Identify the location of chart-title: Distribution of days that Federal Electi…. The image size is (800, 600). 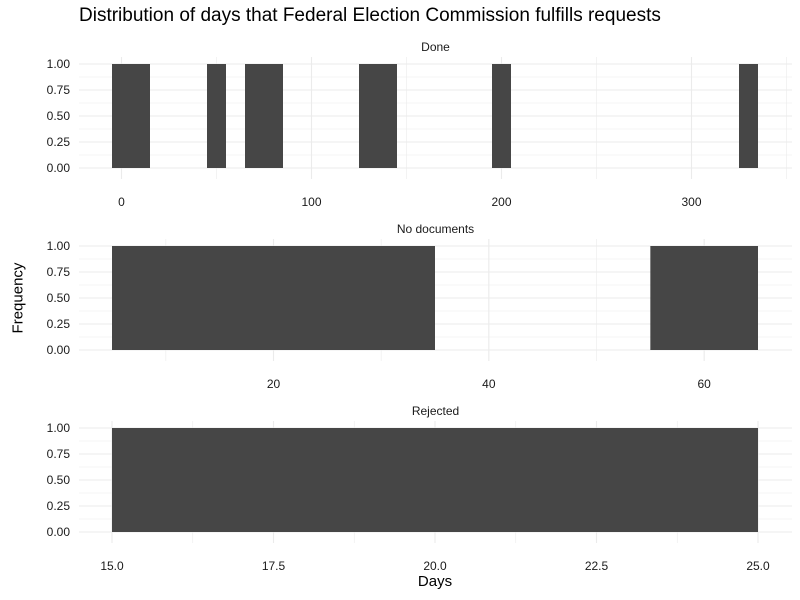
(370, 15).